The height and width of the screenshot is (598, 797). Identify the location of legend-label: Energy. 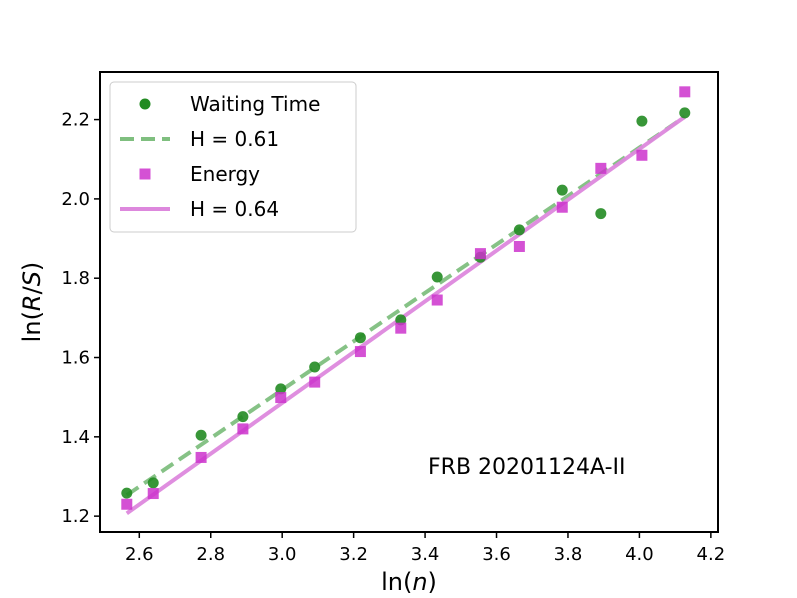
(225, 174).